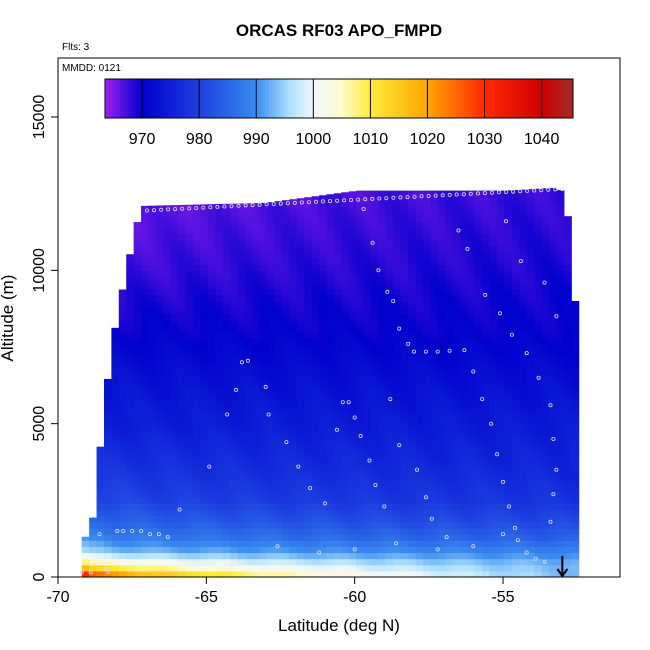 The width and height of the screenshot is (650, 650). I want to click on x-axis: -70 -65 -60 -55, so click(280, 591).